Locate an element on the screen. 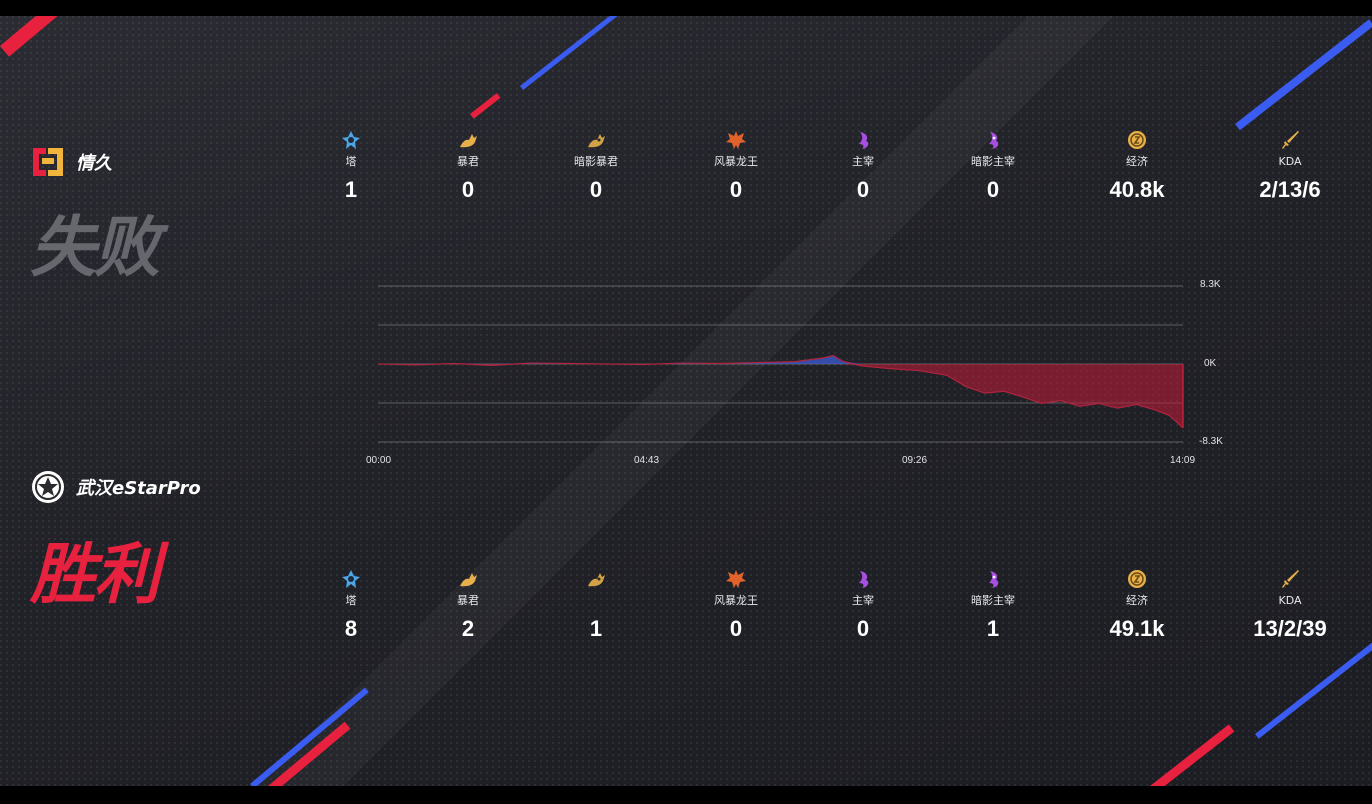 The height and width of the screenshot is (804, 1372). top-stat-label-0: 塔 is located at coordinates (351, 161).